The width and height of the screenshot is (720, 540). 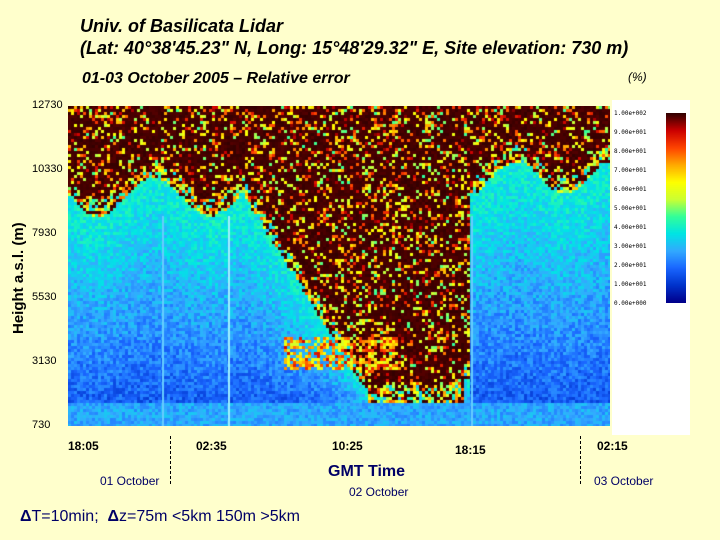 I want to click on x-tick-label: 02:15, so click(x=612, y=446).